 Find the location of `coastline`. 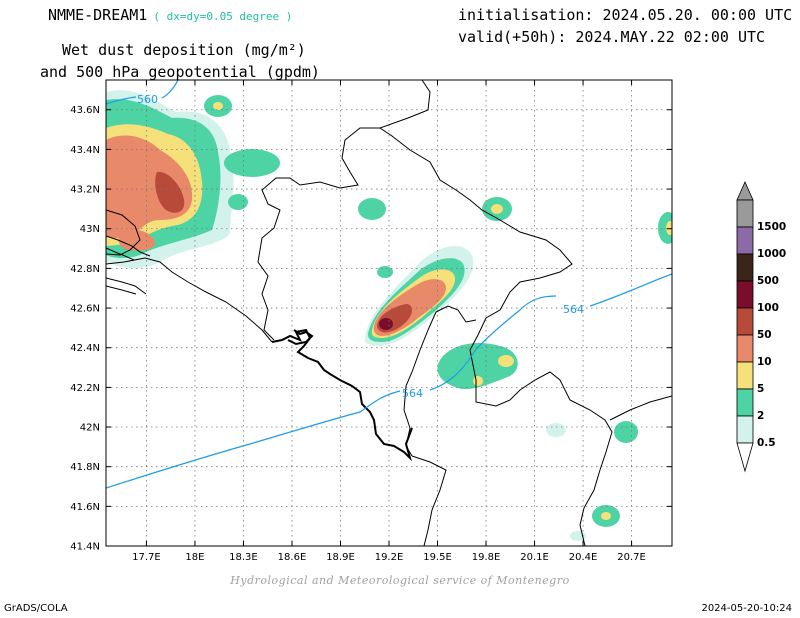

coastline is located at coordinates (342, 395).